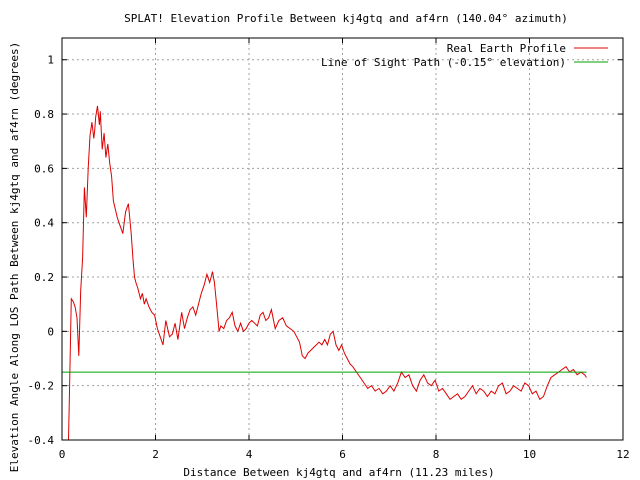 The width and height of the screenshot is (640, 480). I want to click on y-tick-label: 0.4, so click(44, 223).